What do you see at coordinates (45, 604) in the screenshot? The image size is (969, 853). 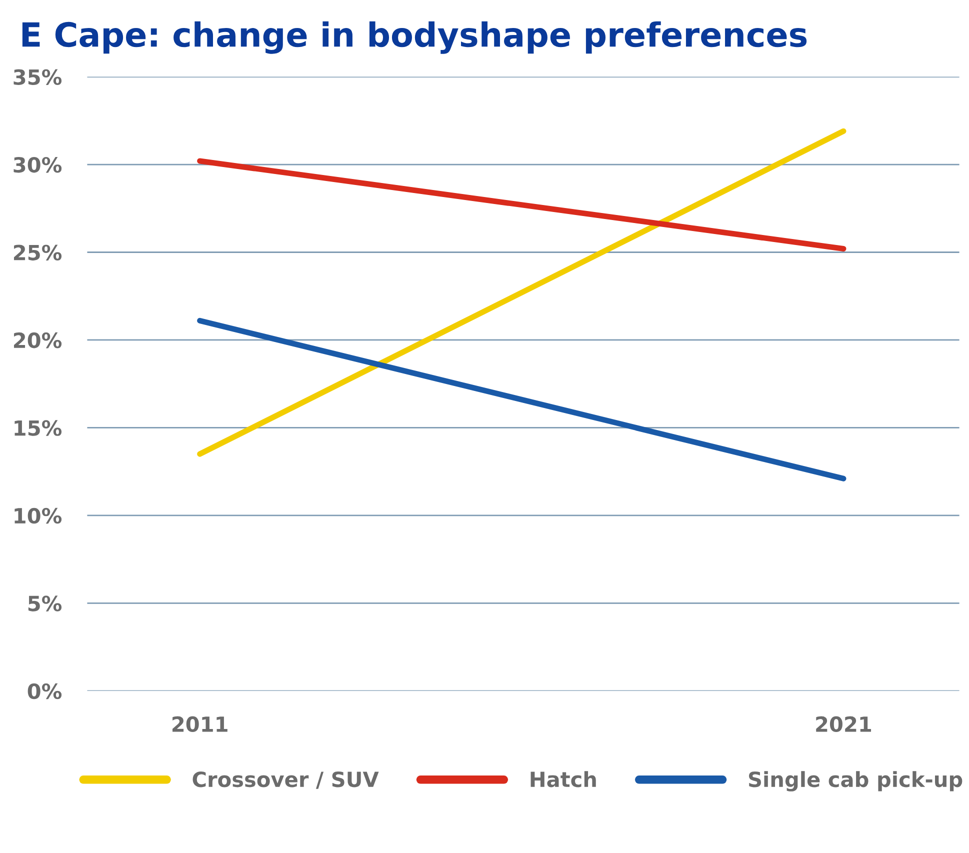 I see `y-tick-label: 5%` at bounding box center [45, 604].